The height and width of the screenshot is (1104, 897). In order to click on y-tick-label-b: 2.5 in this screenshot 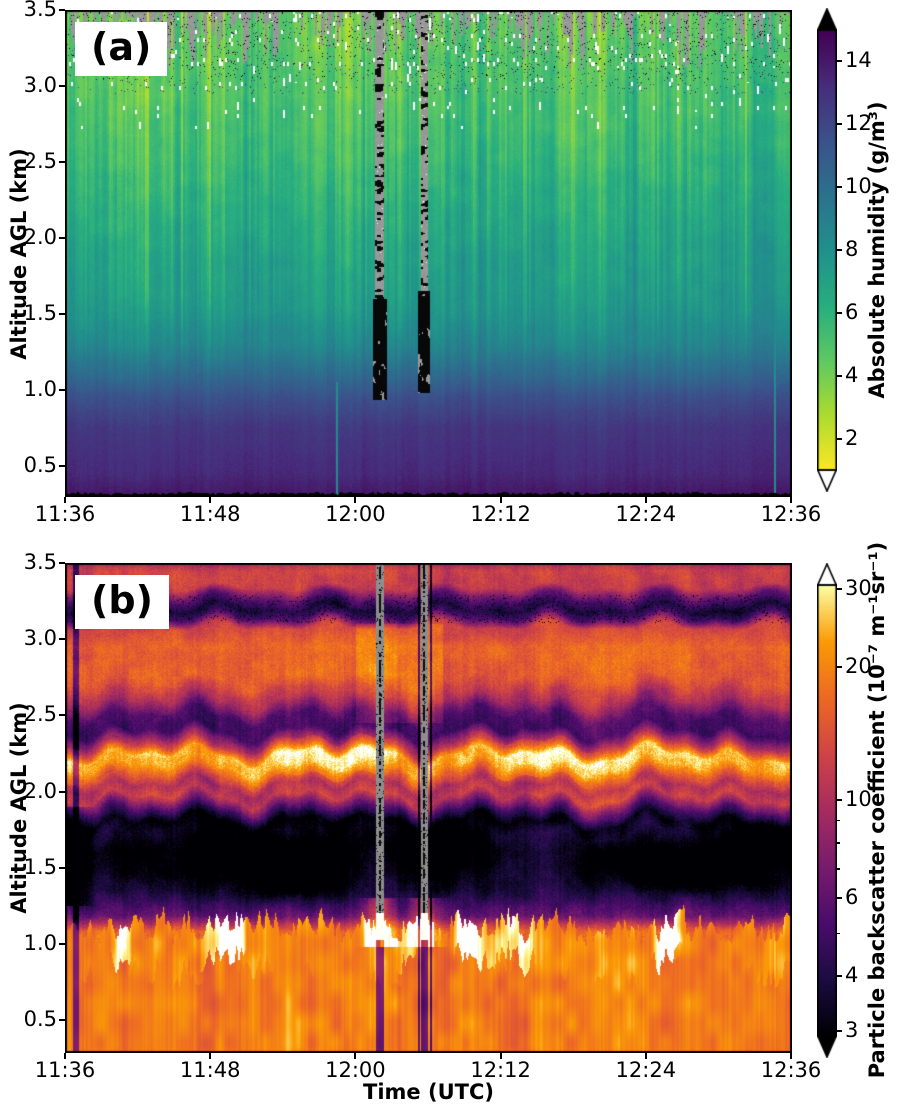, I will do `click(40, 714)`.